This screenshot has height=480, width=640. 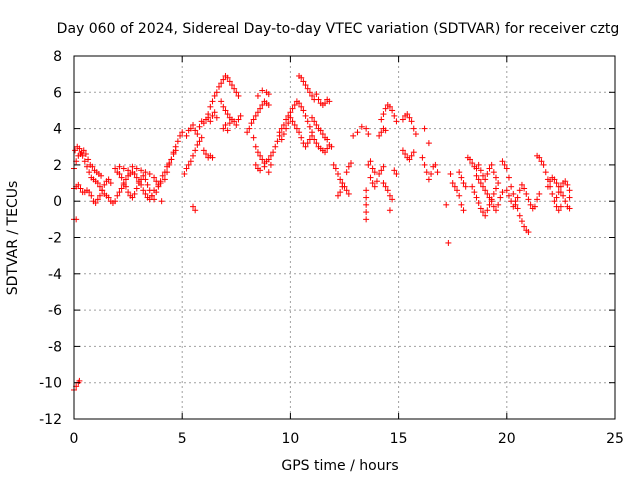 I want to click on y-tick-label: 6, so click(x=57, y=93).